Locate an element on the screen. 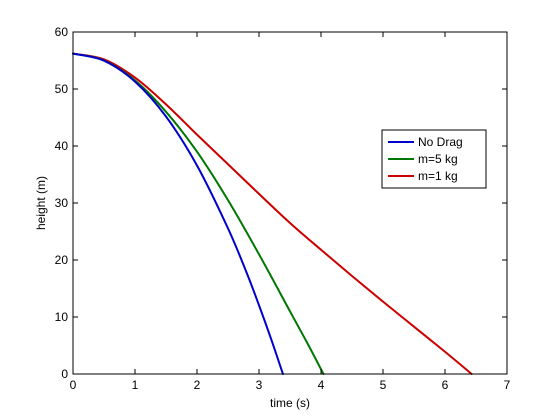 This screenshot has width=560, height=420. y-tick-label: 20 is located at coordinates (62, 260).